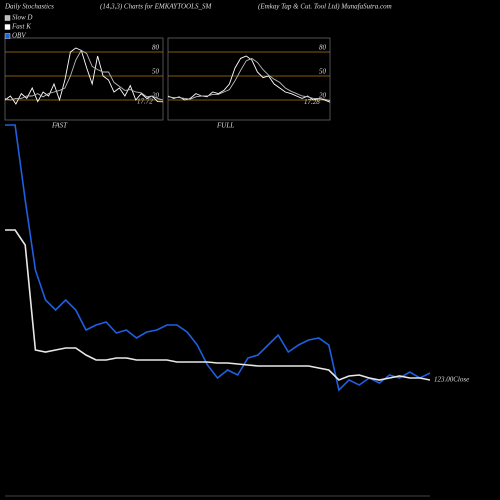  Describe the element at coordinates (29, 7) in the screenshot. I see `header-left: Daily Stochastics` at that location.